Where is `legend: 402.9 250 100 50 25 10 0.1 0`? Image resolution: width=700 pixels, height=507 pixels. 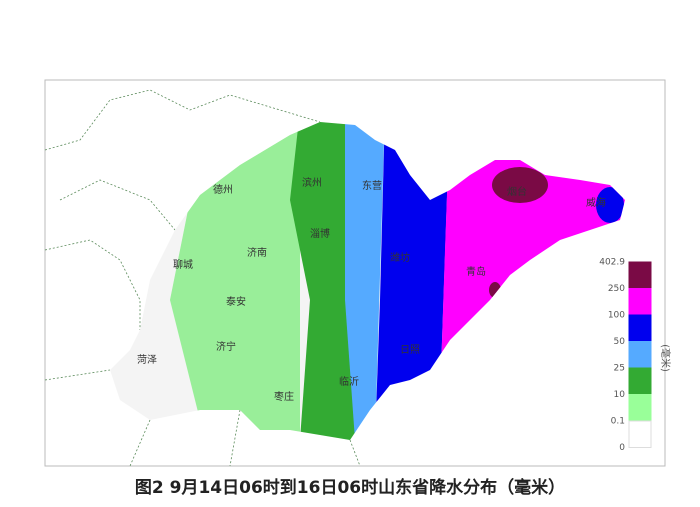 legend: 402.9 250 100 50 25 10 0.1 0 is located at coordinates (625, 355).